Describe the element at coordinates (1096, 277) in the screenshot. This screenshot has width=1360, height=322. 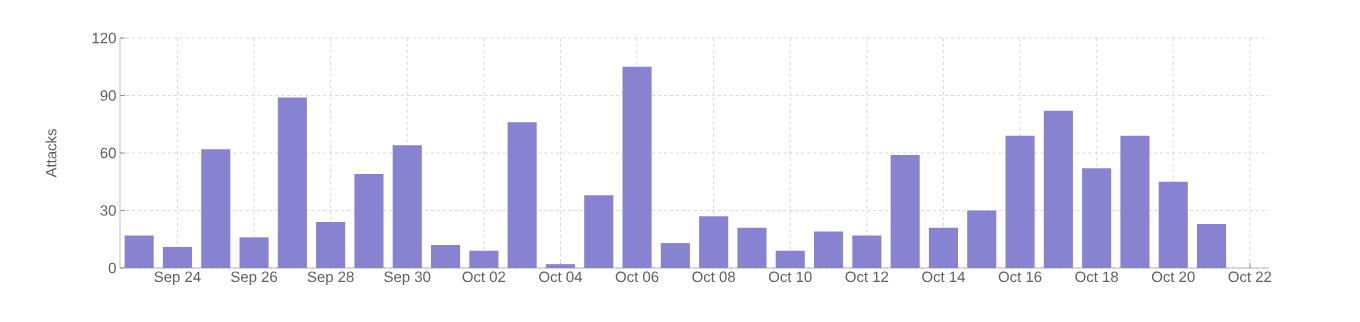
I see `x-tick-label: Oct 18` at that location.